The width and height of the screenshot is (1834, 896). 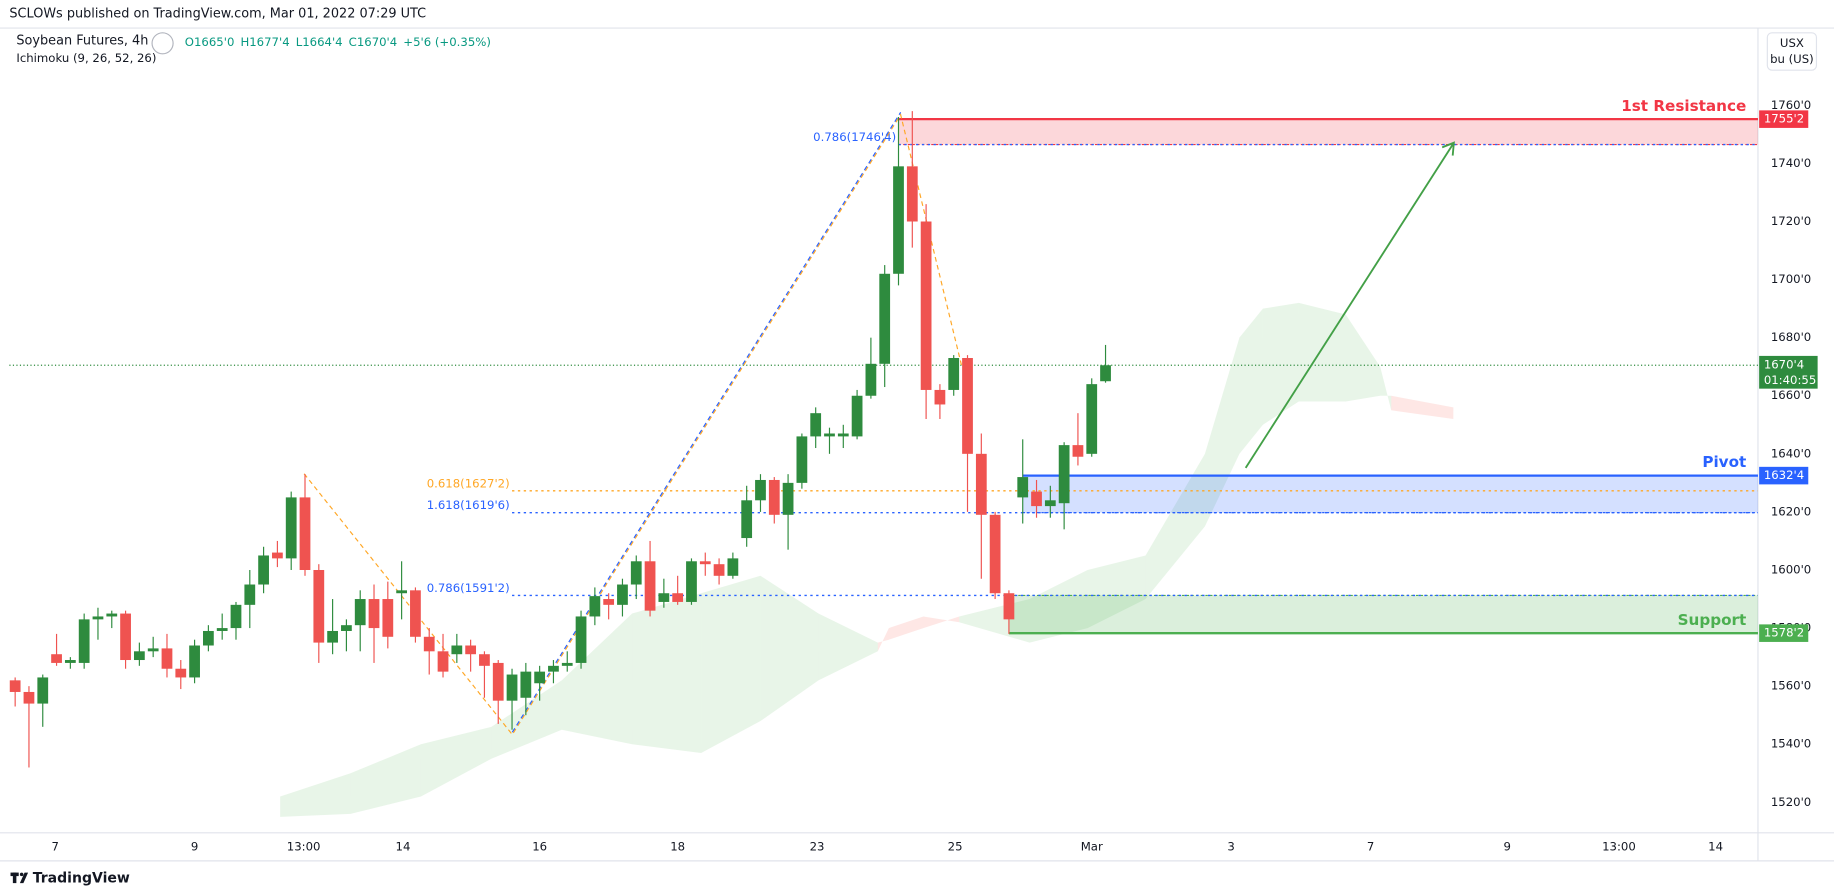 What do you see at coordinates (677, 846) in the screenshot?
I see `x-tick-label: 18` at bounding box center [677, 846].